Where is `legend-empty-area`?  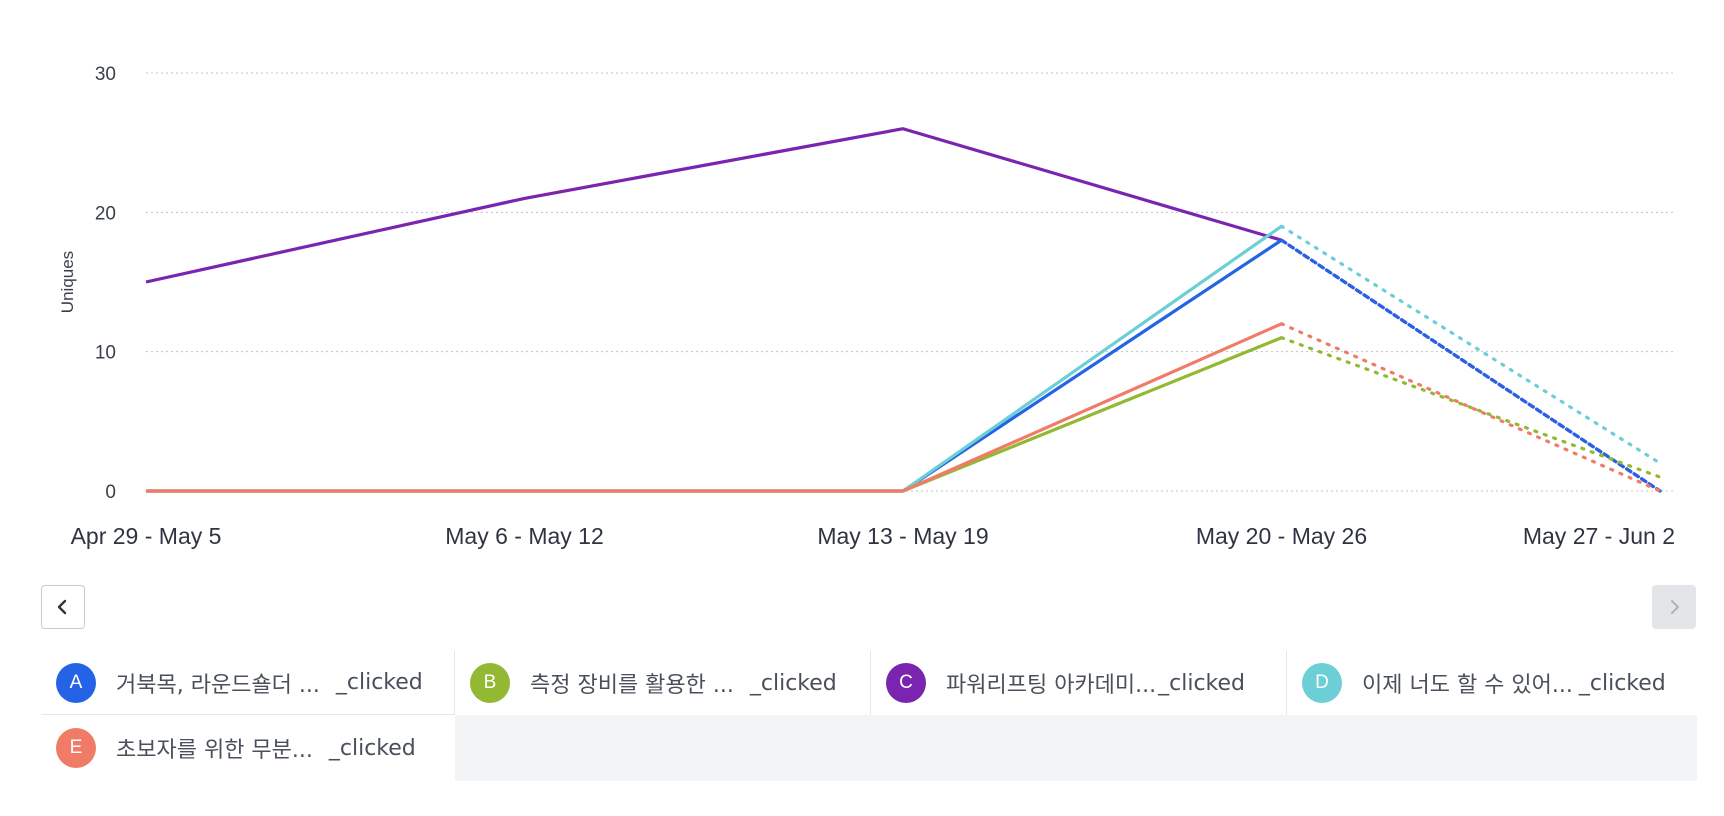
legend-empty-area is located at coordinates (1076, 748).